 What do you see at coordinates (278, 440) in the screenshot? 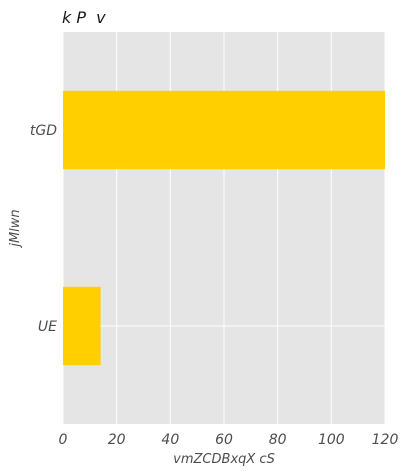
I see `x-tick-label: 80` at bounding box center [278, 440].